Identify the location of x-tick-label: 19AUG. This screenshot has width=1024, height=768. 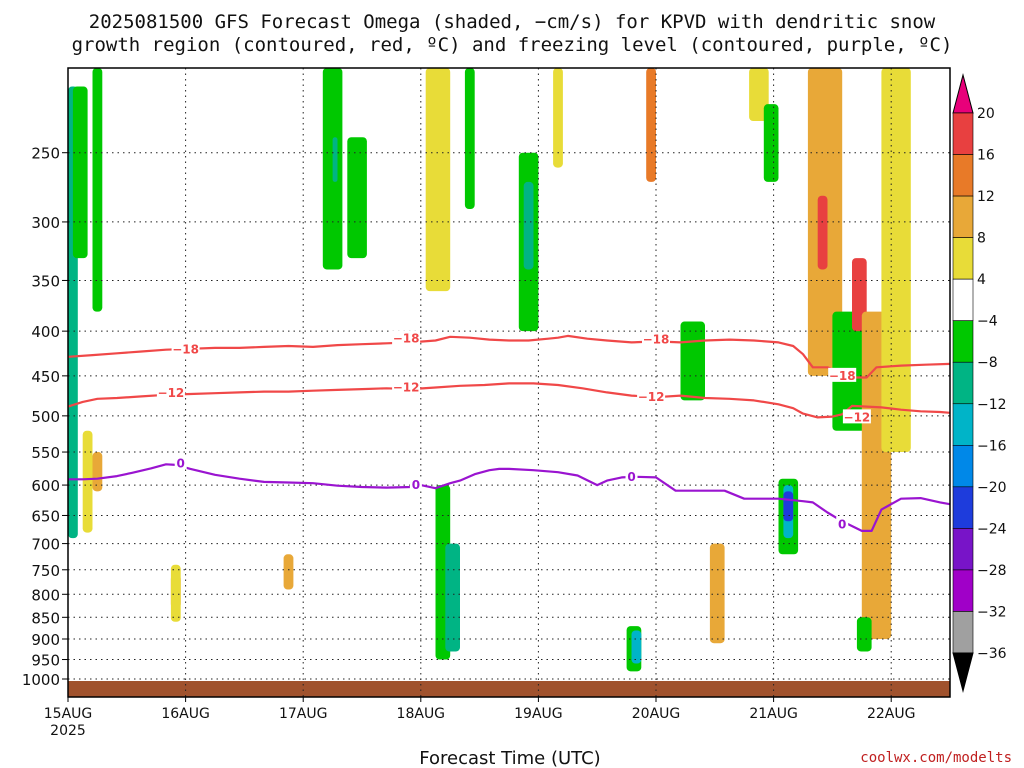
(538, 714).